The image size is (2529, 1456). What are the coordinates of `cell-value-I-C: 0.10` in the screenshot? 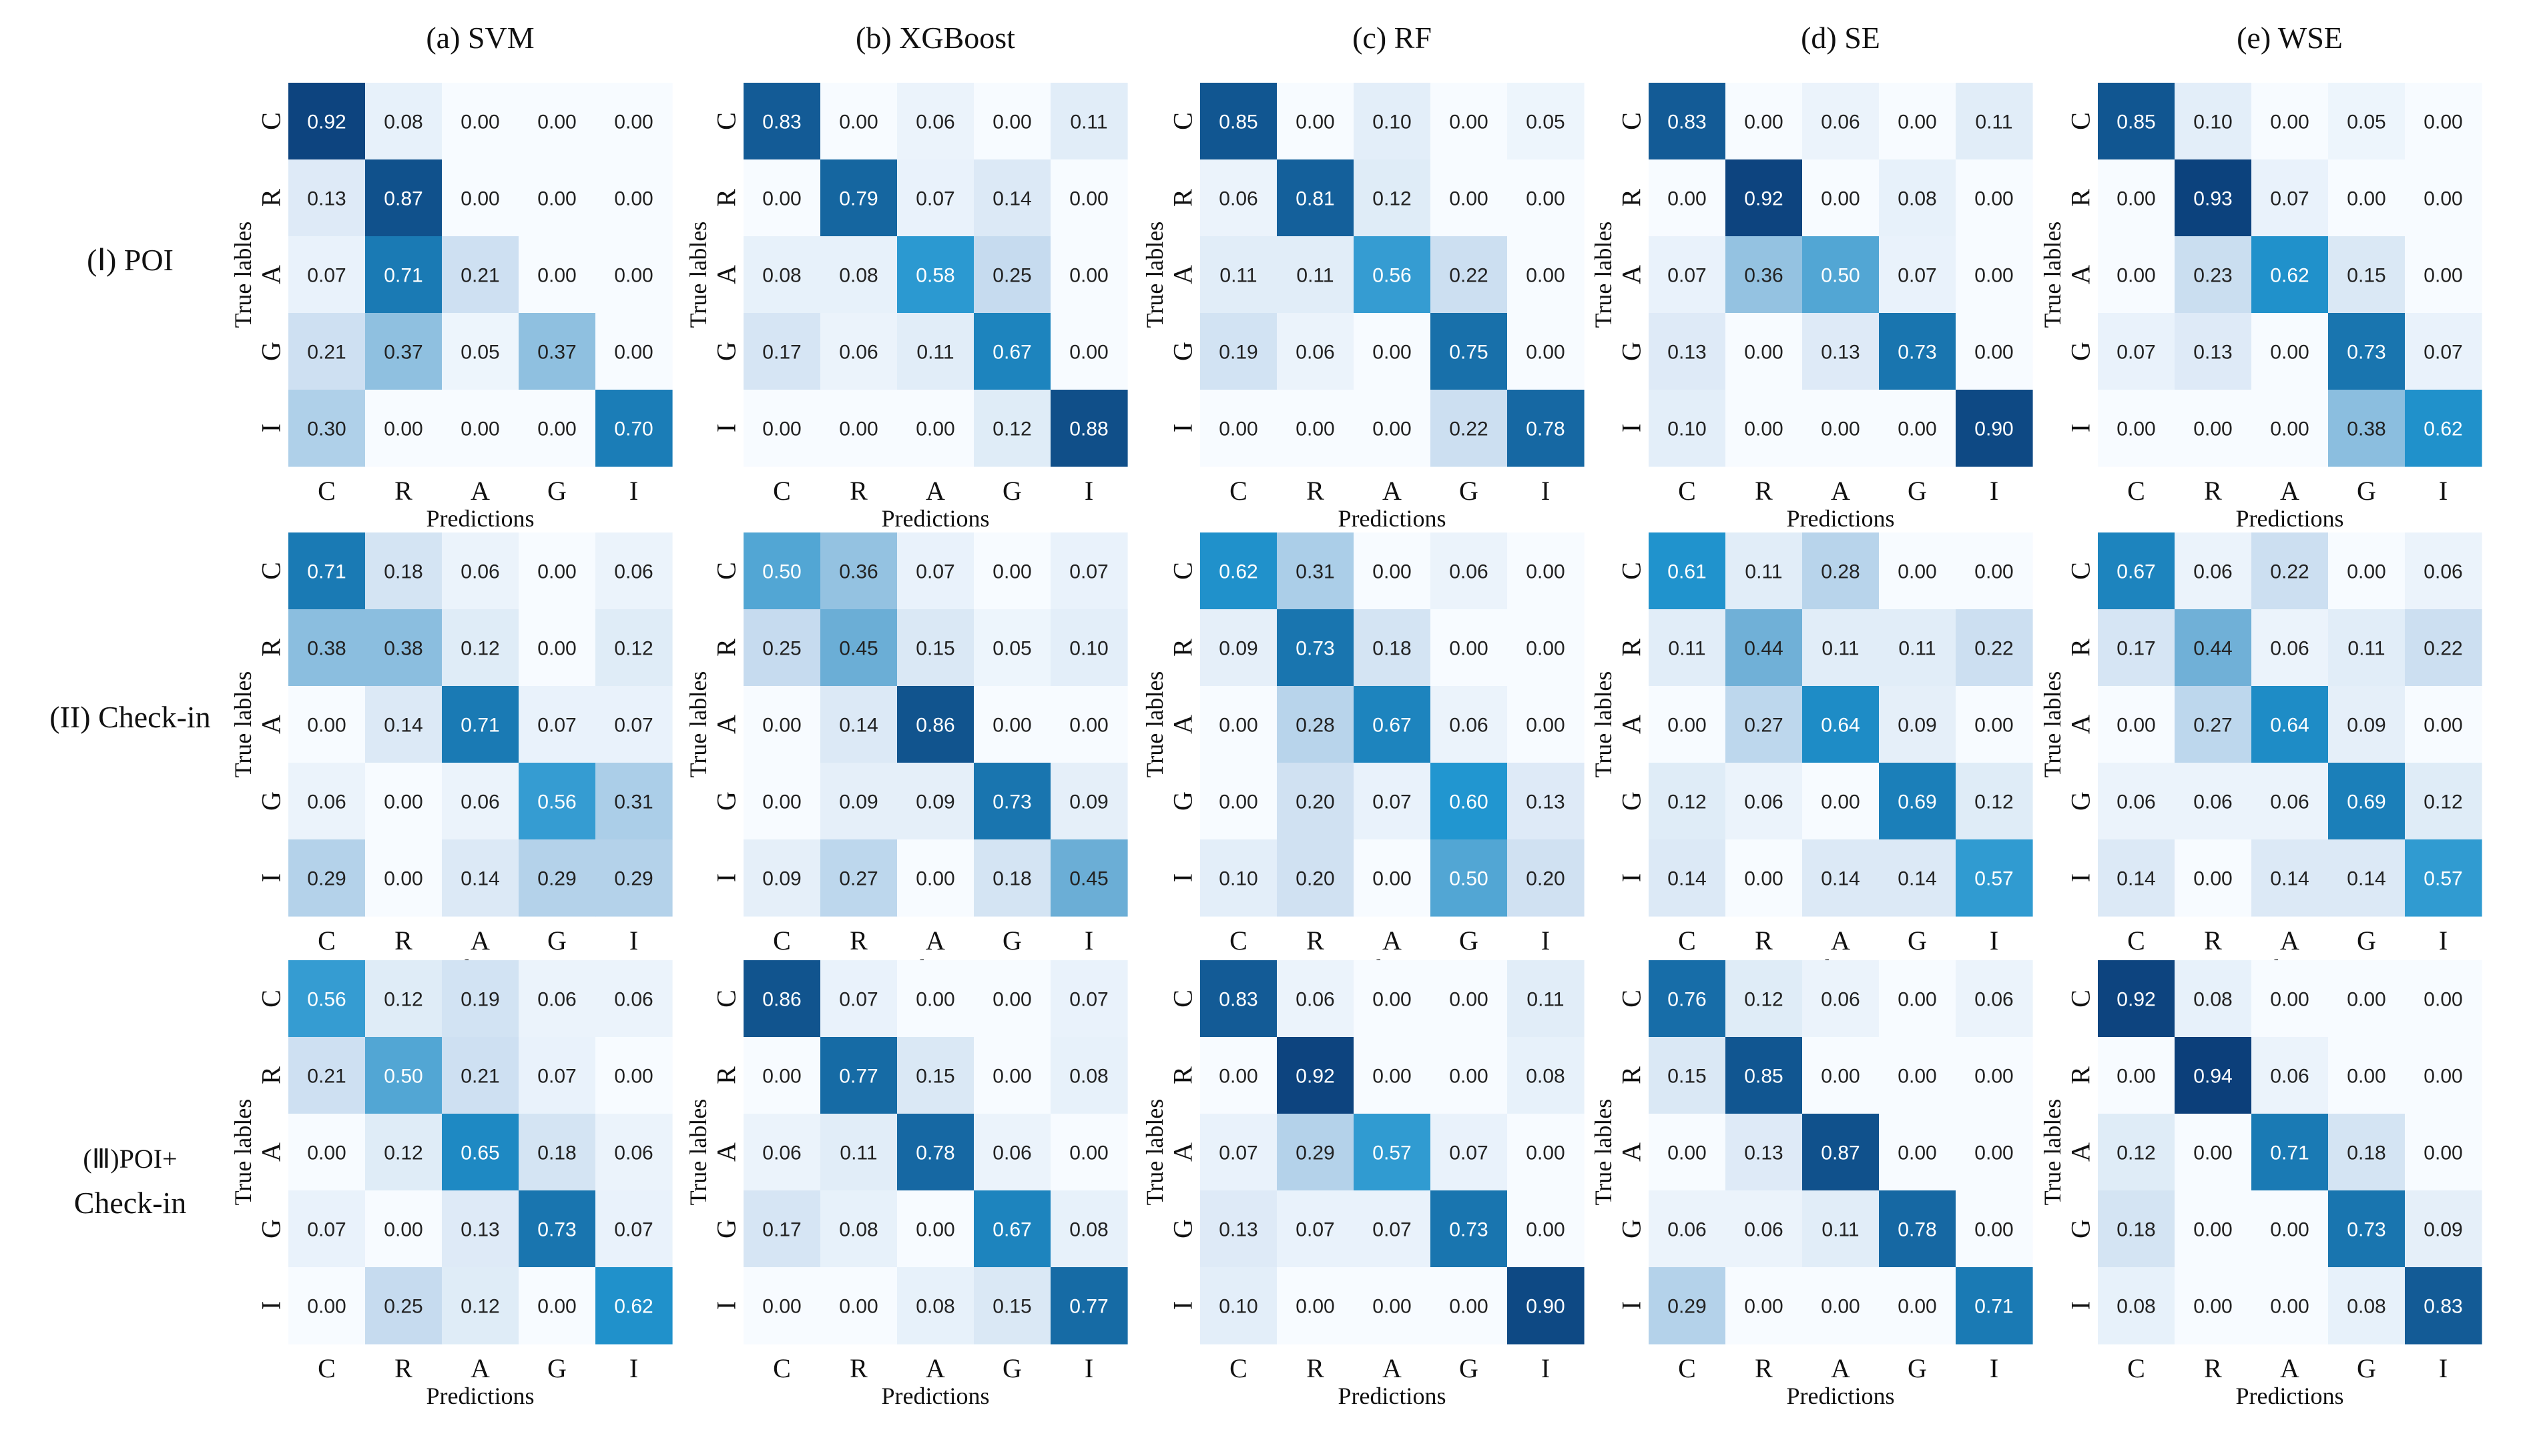 It's located at (1686, 429).